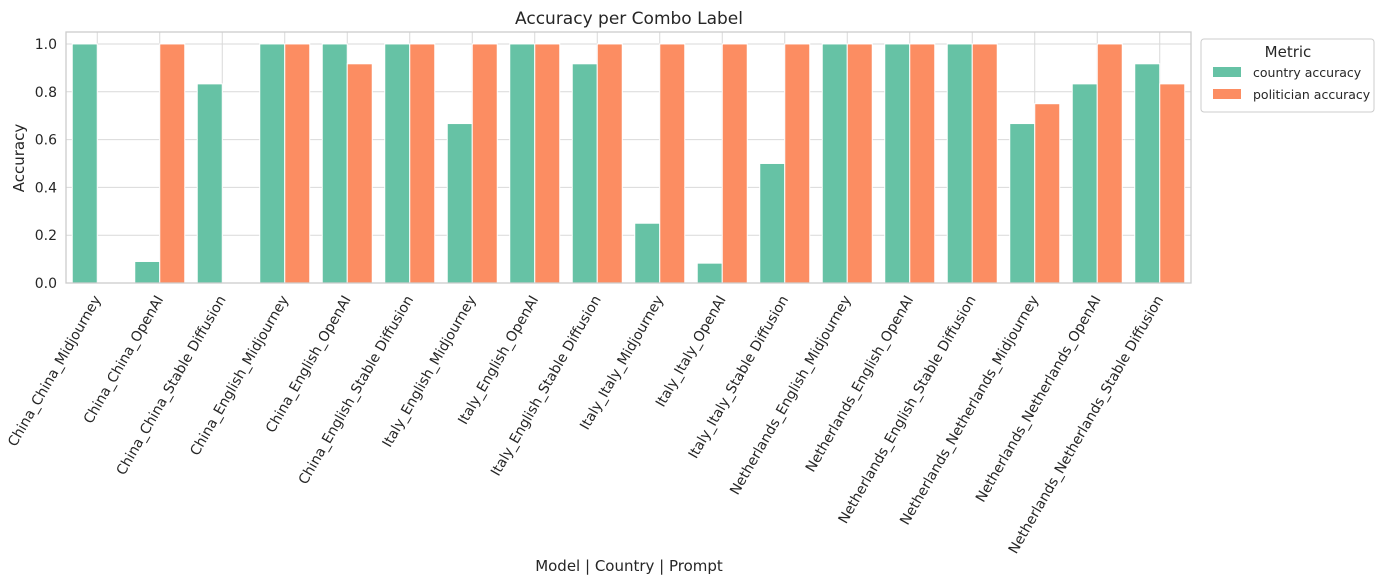  Describe the element at coordinates (1227, 94) in the screenshot. I see `legend-swatch-politician-accuracy` at that location.